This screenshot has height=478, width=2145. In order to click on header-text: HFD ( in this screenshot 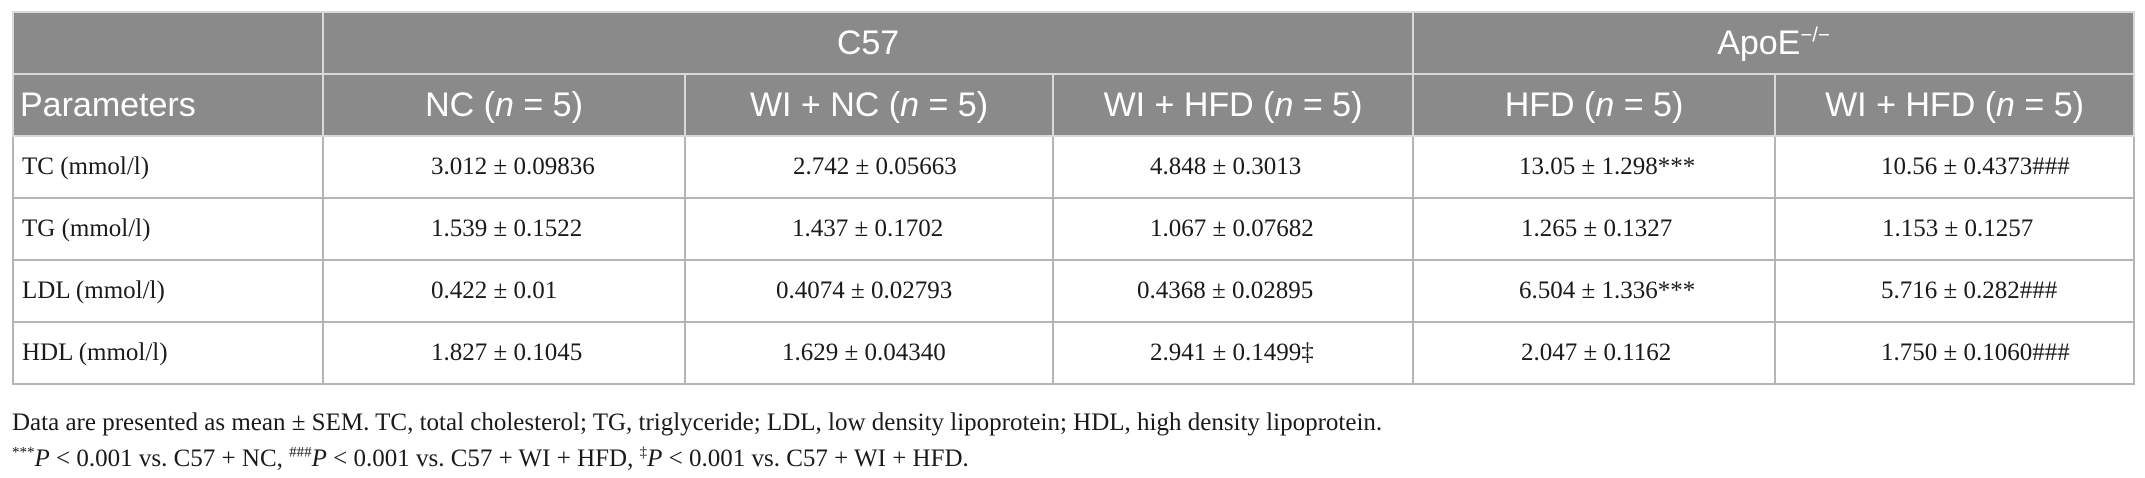, I will do `click(1550, 104)`.